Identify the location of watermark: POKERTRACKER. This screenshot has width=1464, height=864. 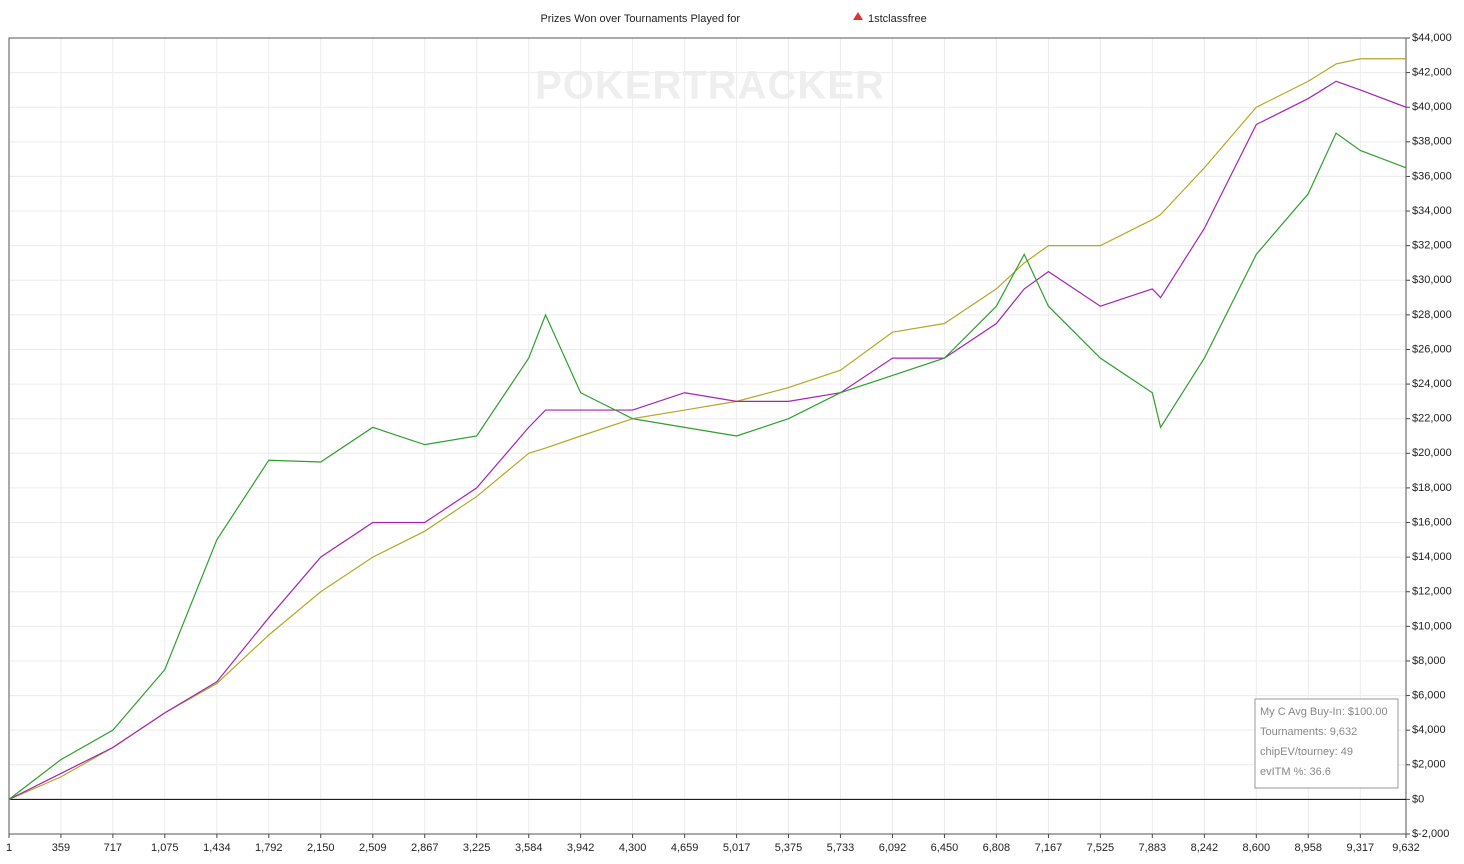
(710, 86).